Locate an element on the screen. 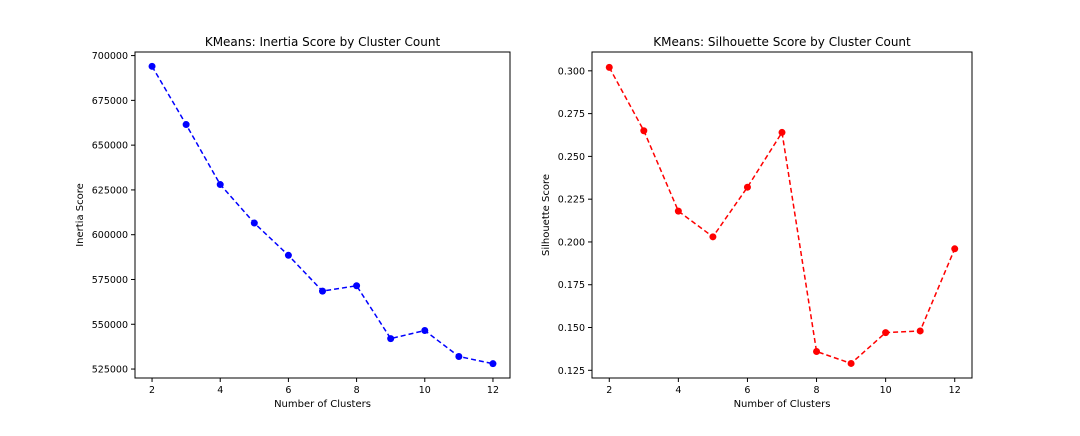  silhouette-y-tick-label: 0.200 is located at coordinates (571, 242).